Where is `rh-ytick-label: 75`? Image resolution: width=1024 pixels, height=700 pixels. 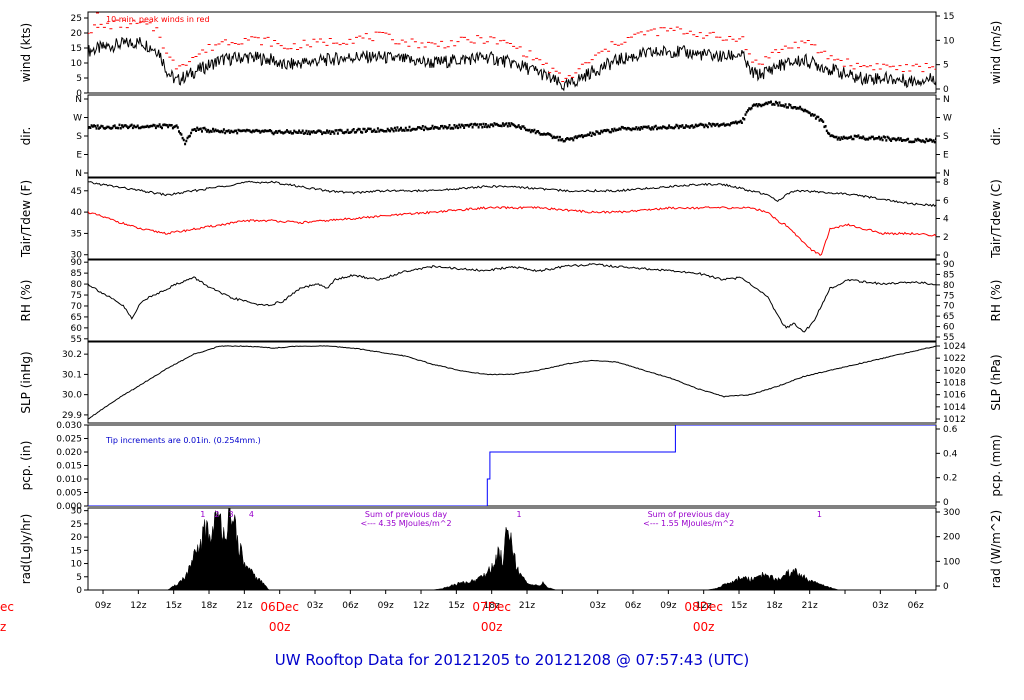 rh-ytick-label: 75 is located at coordinates (76, 296).